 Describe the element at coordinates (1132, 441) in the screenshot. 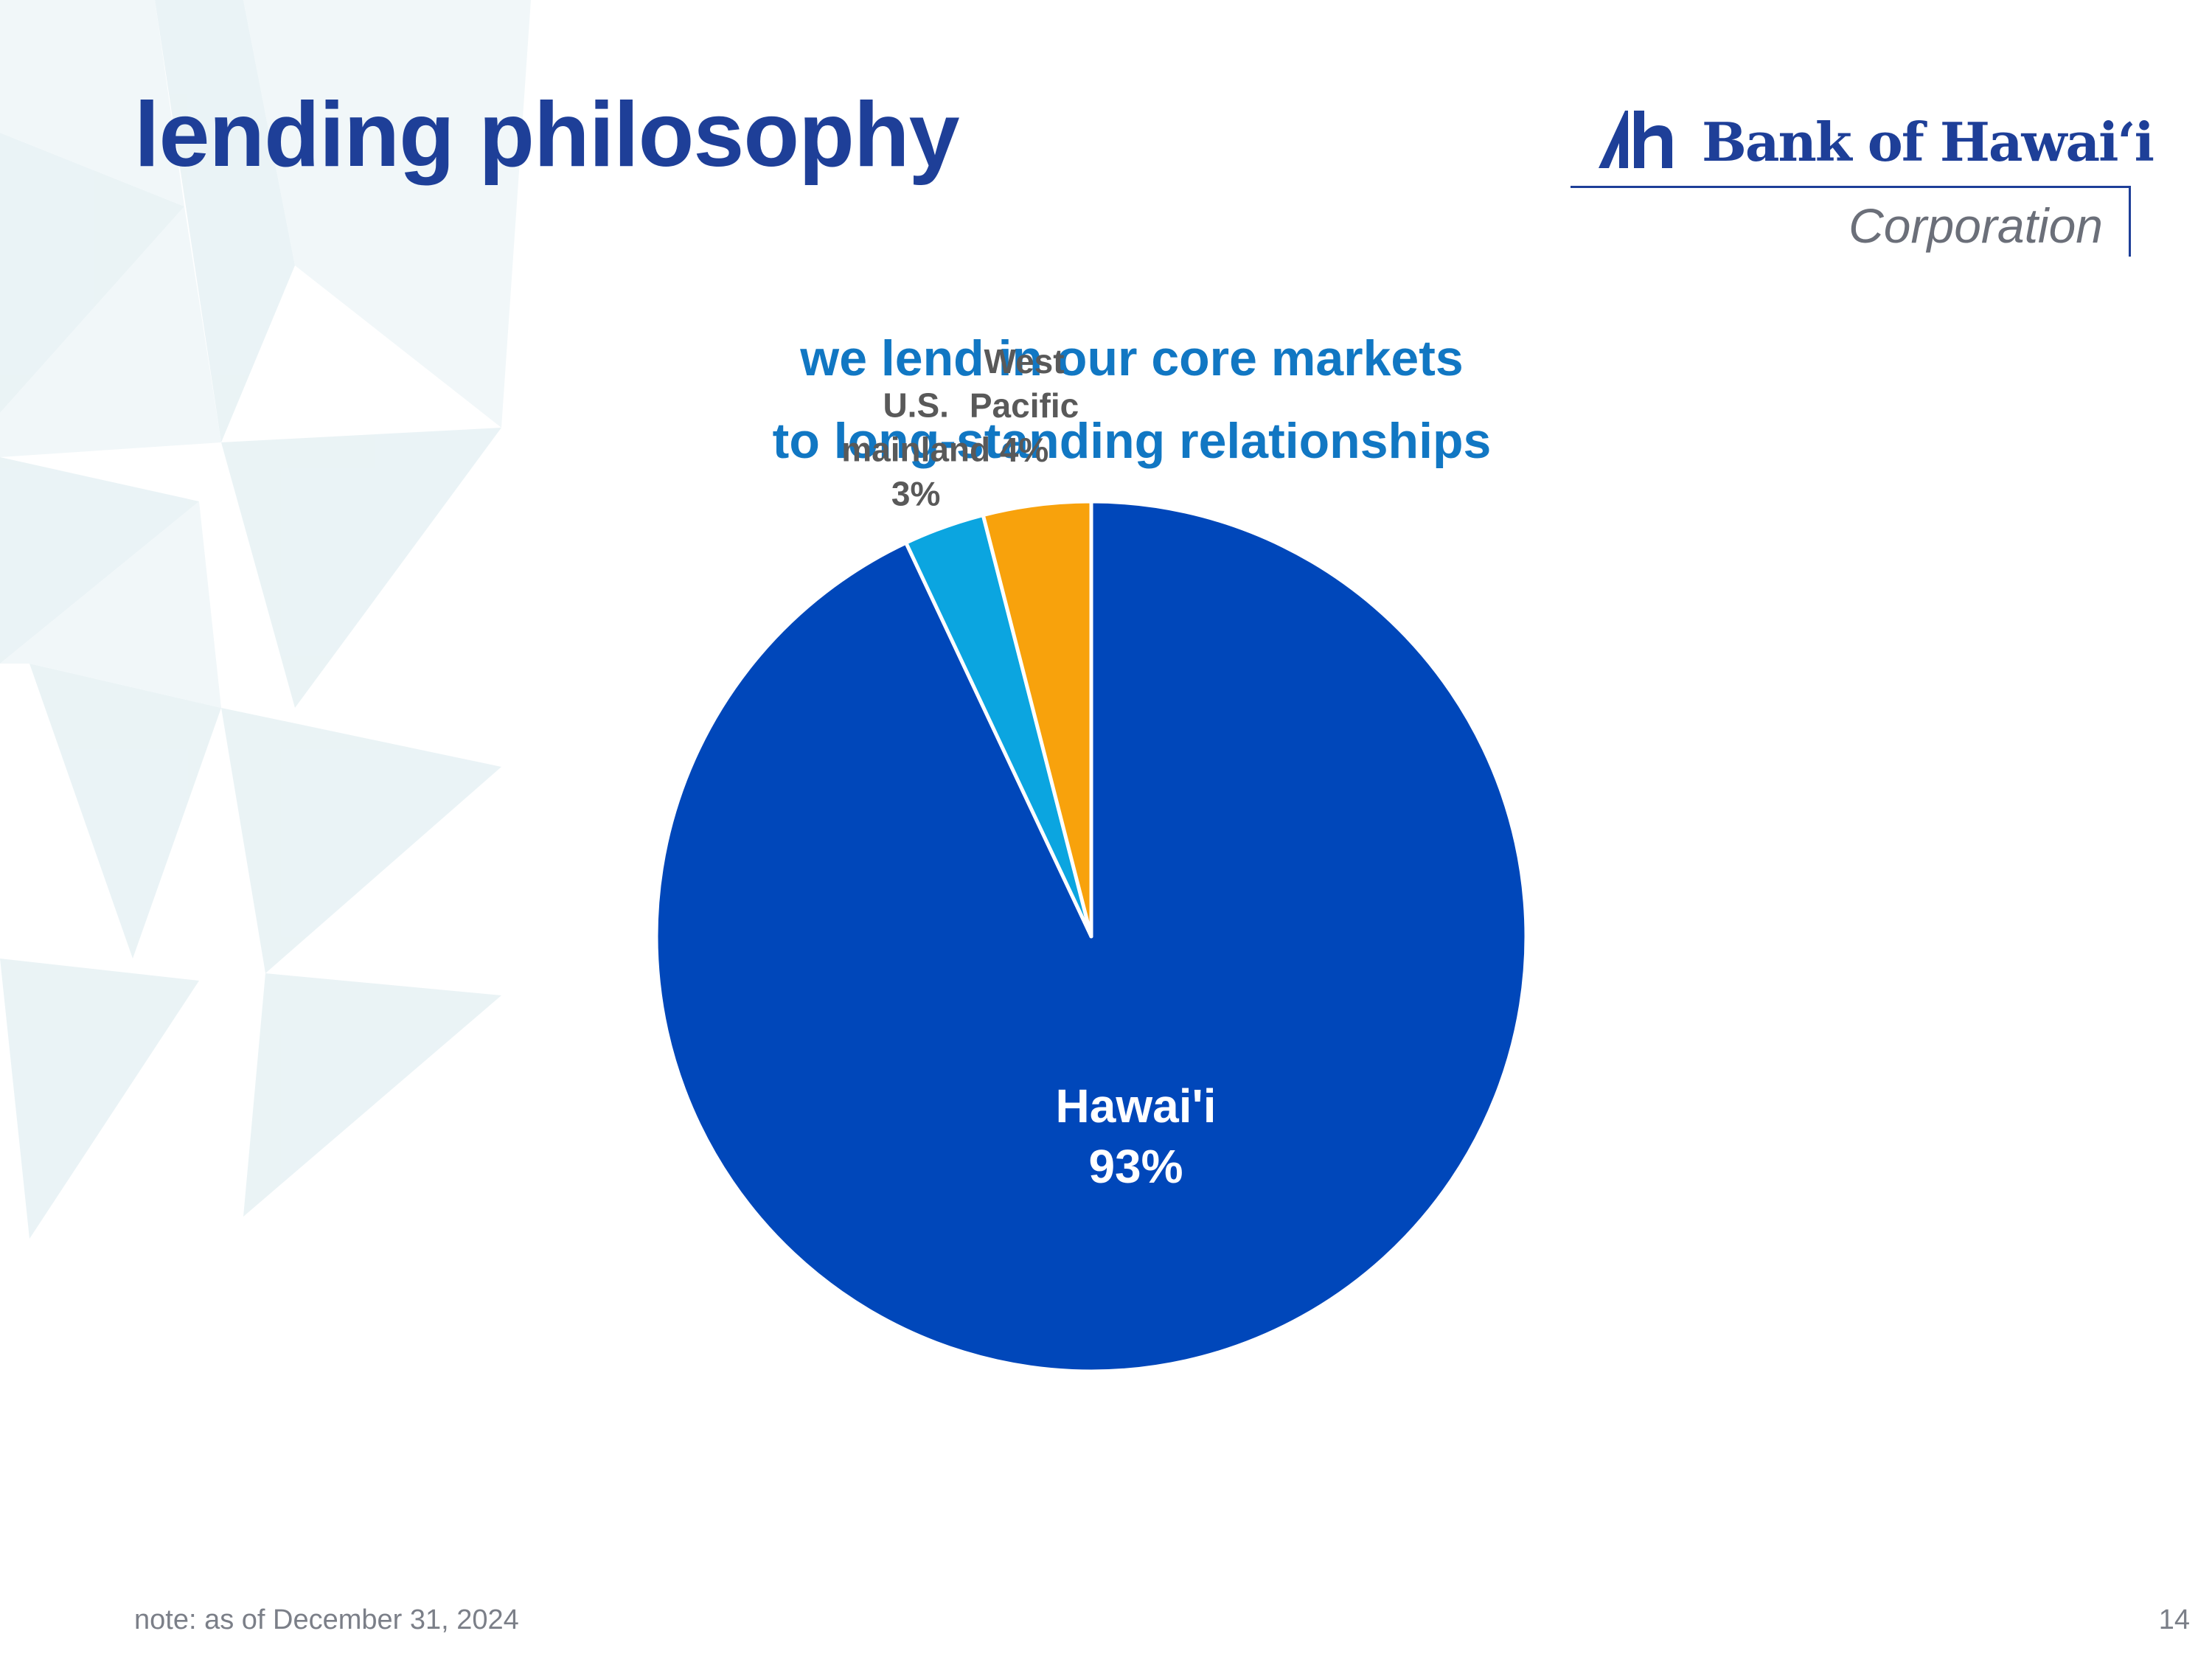

I see `chart-subtitle-line-2: to long-standing relationships` at that location.